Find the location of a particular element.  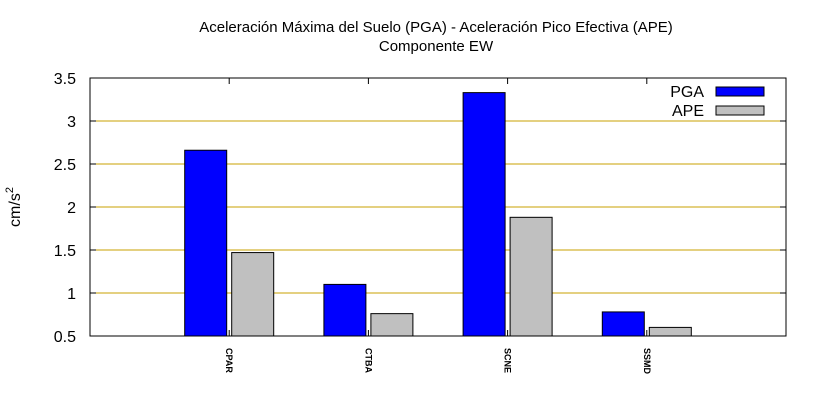

x-category-label: SSMD is located at coordinates (647, 361).